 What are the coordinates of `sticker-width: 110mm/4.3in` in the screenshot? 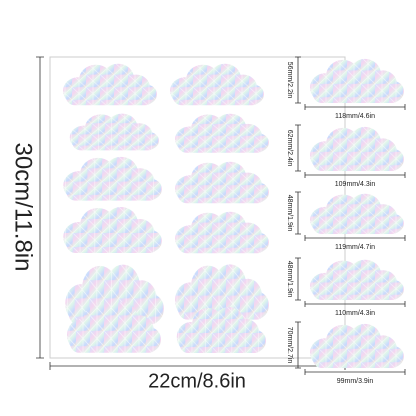 It's located at (355, 313).